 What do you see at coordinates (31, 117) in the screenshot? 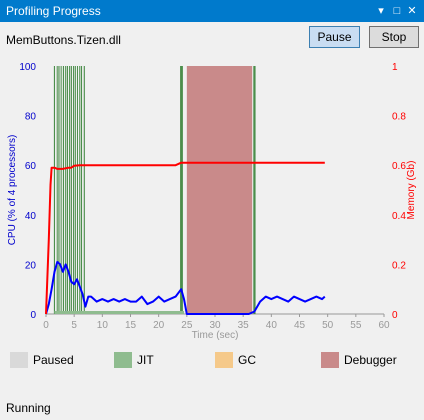
I see `y-tick-label: 80` at bounding box center [31, 117].